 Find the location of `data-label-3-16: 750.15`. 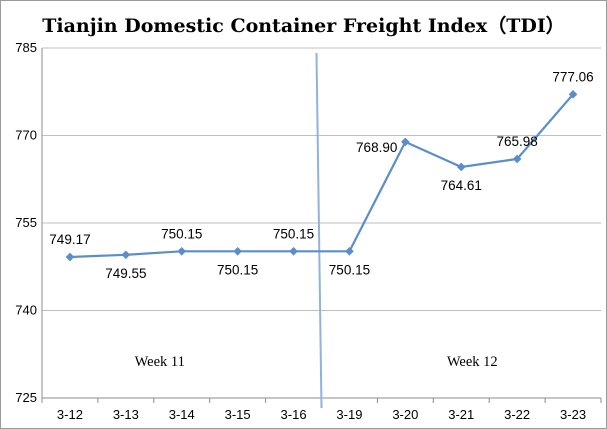

data-label-3-16: 750.15 is located at coordinates (293, 233).